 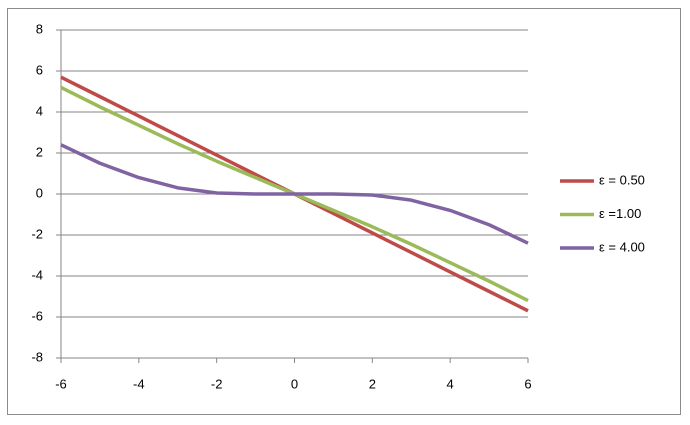 I want to click on y-tick-label: -4, so click(x=37, y=274).